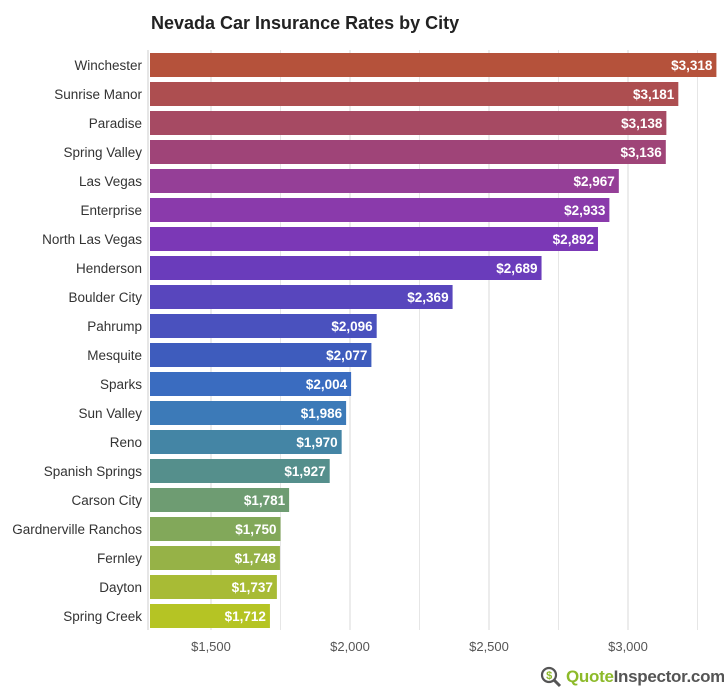 This screenshot has height=700, width=724. Describe the element at coordinates (322, 413) in the screenshot. I see `data-label: $1,986` at that location.